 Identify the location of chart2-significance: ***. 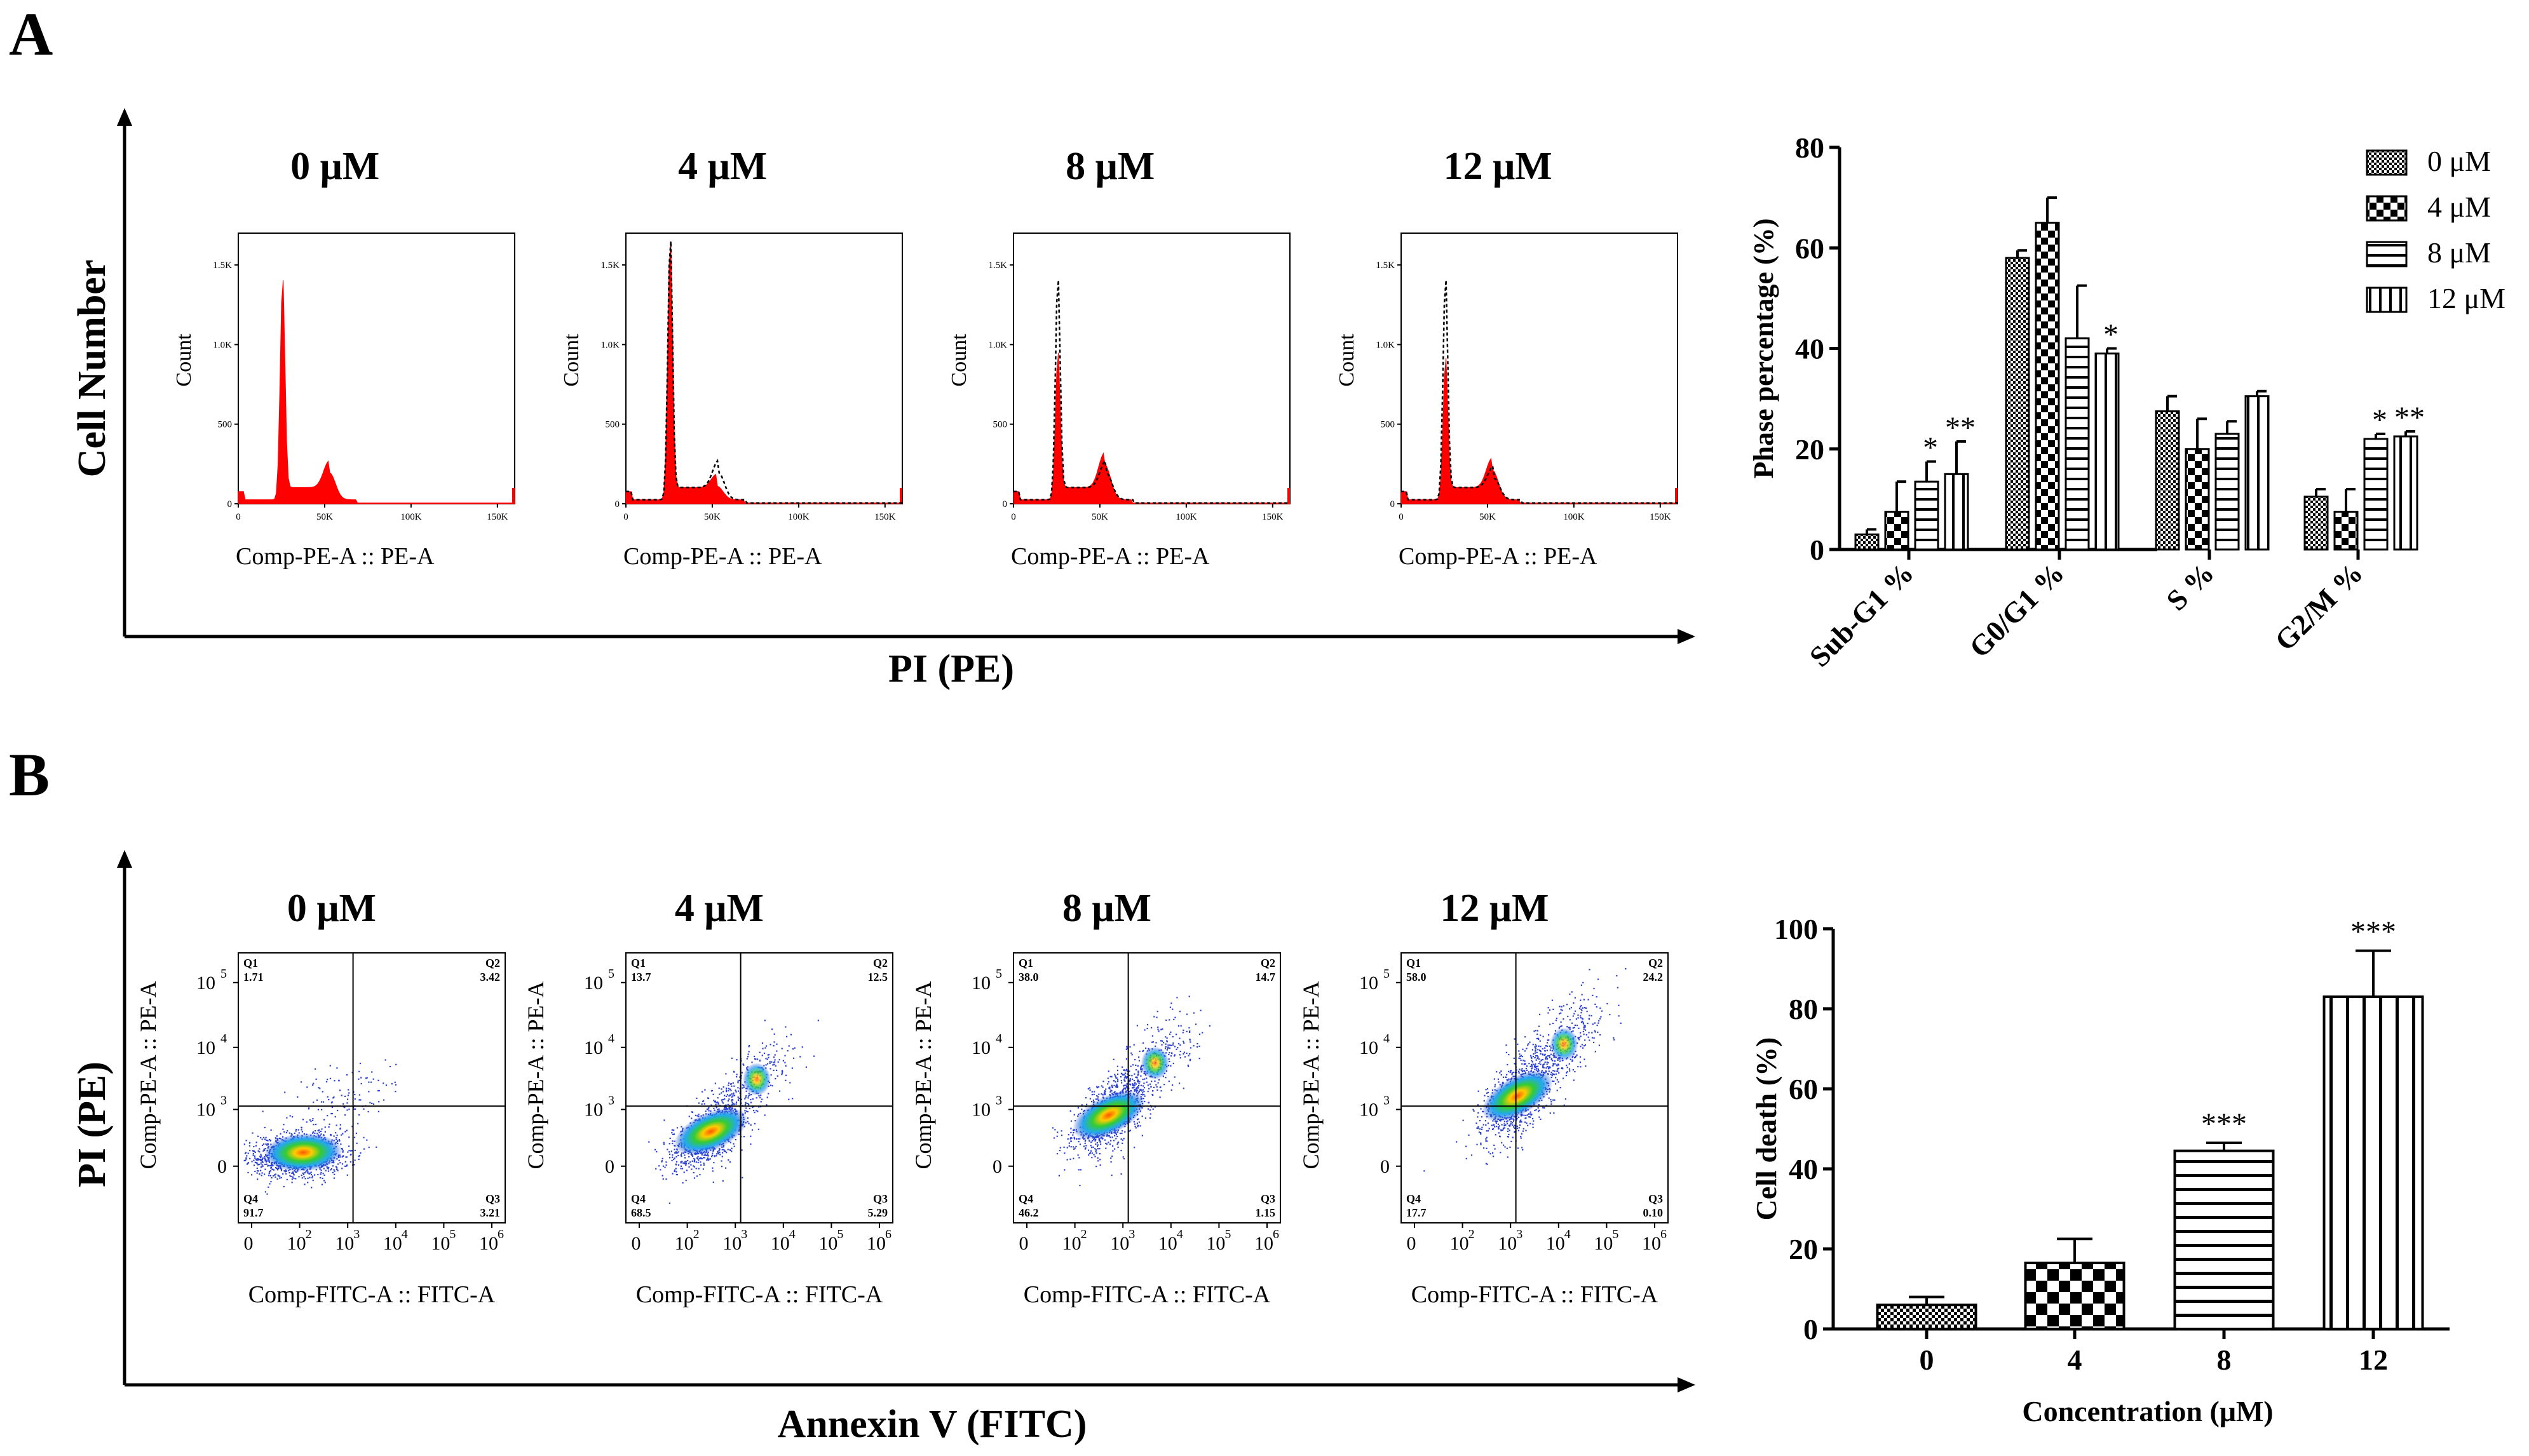
(2373, 932).